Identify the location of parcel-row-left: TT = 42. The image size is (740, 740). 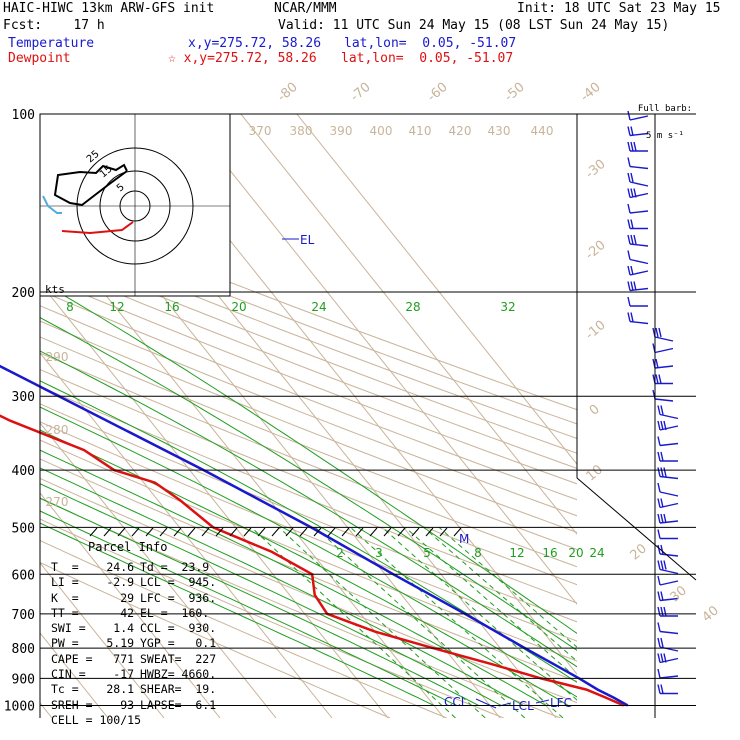
(93, 612).